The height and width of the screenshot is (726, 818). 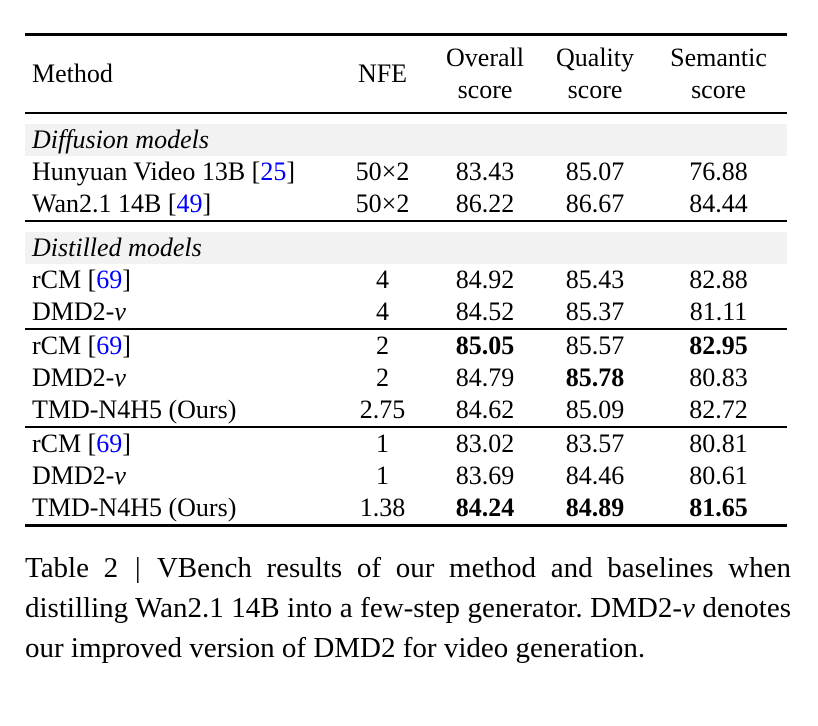 I want to click on cell-semantic: 84.44, so click(x=718, y=203).